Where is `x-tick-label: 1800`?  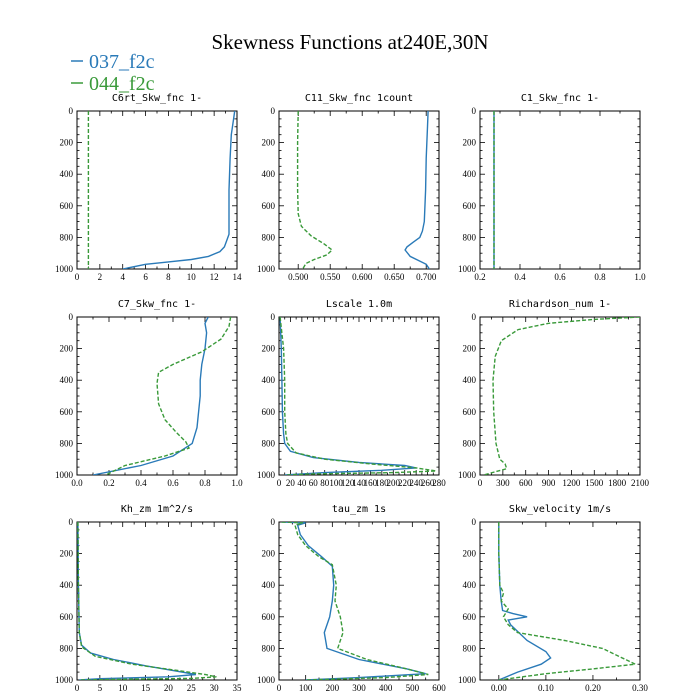 x-tick-label: 1800 is located at coordinates (617, 483).